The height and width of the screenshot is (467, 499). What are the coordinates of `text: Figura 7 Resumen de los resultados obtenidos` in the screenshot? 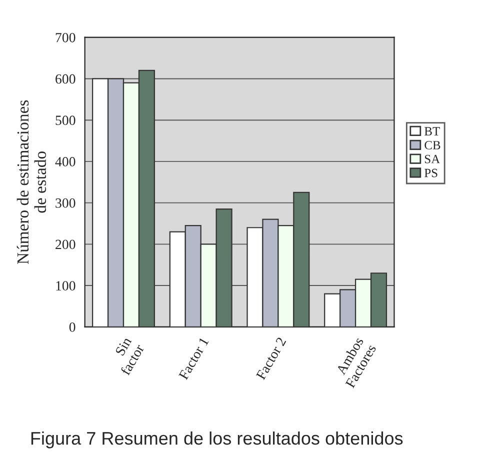 It's located at (217, 439).